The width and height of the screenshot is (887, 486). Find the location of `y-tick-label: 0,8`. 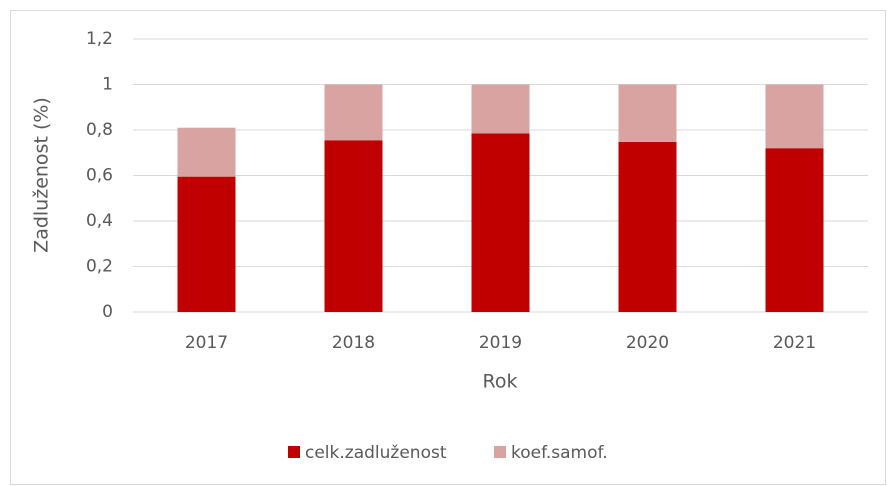

y-tick-label: 0,8 is located at coordinates (99, 130).